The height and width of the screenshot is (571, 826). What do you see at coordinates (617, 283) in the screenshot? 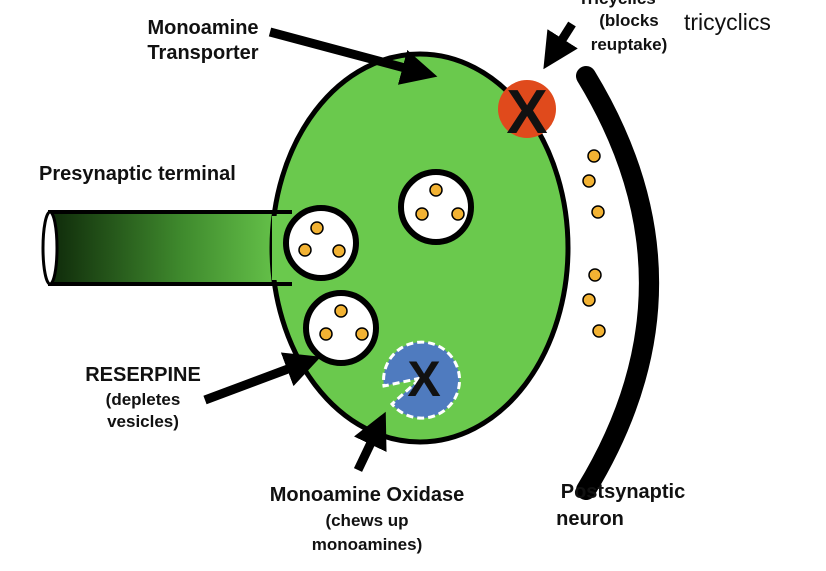
I see `postsynaptic-membrane` at bounding box center [617, 283].